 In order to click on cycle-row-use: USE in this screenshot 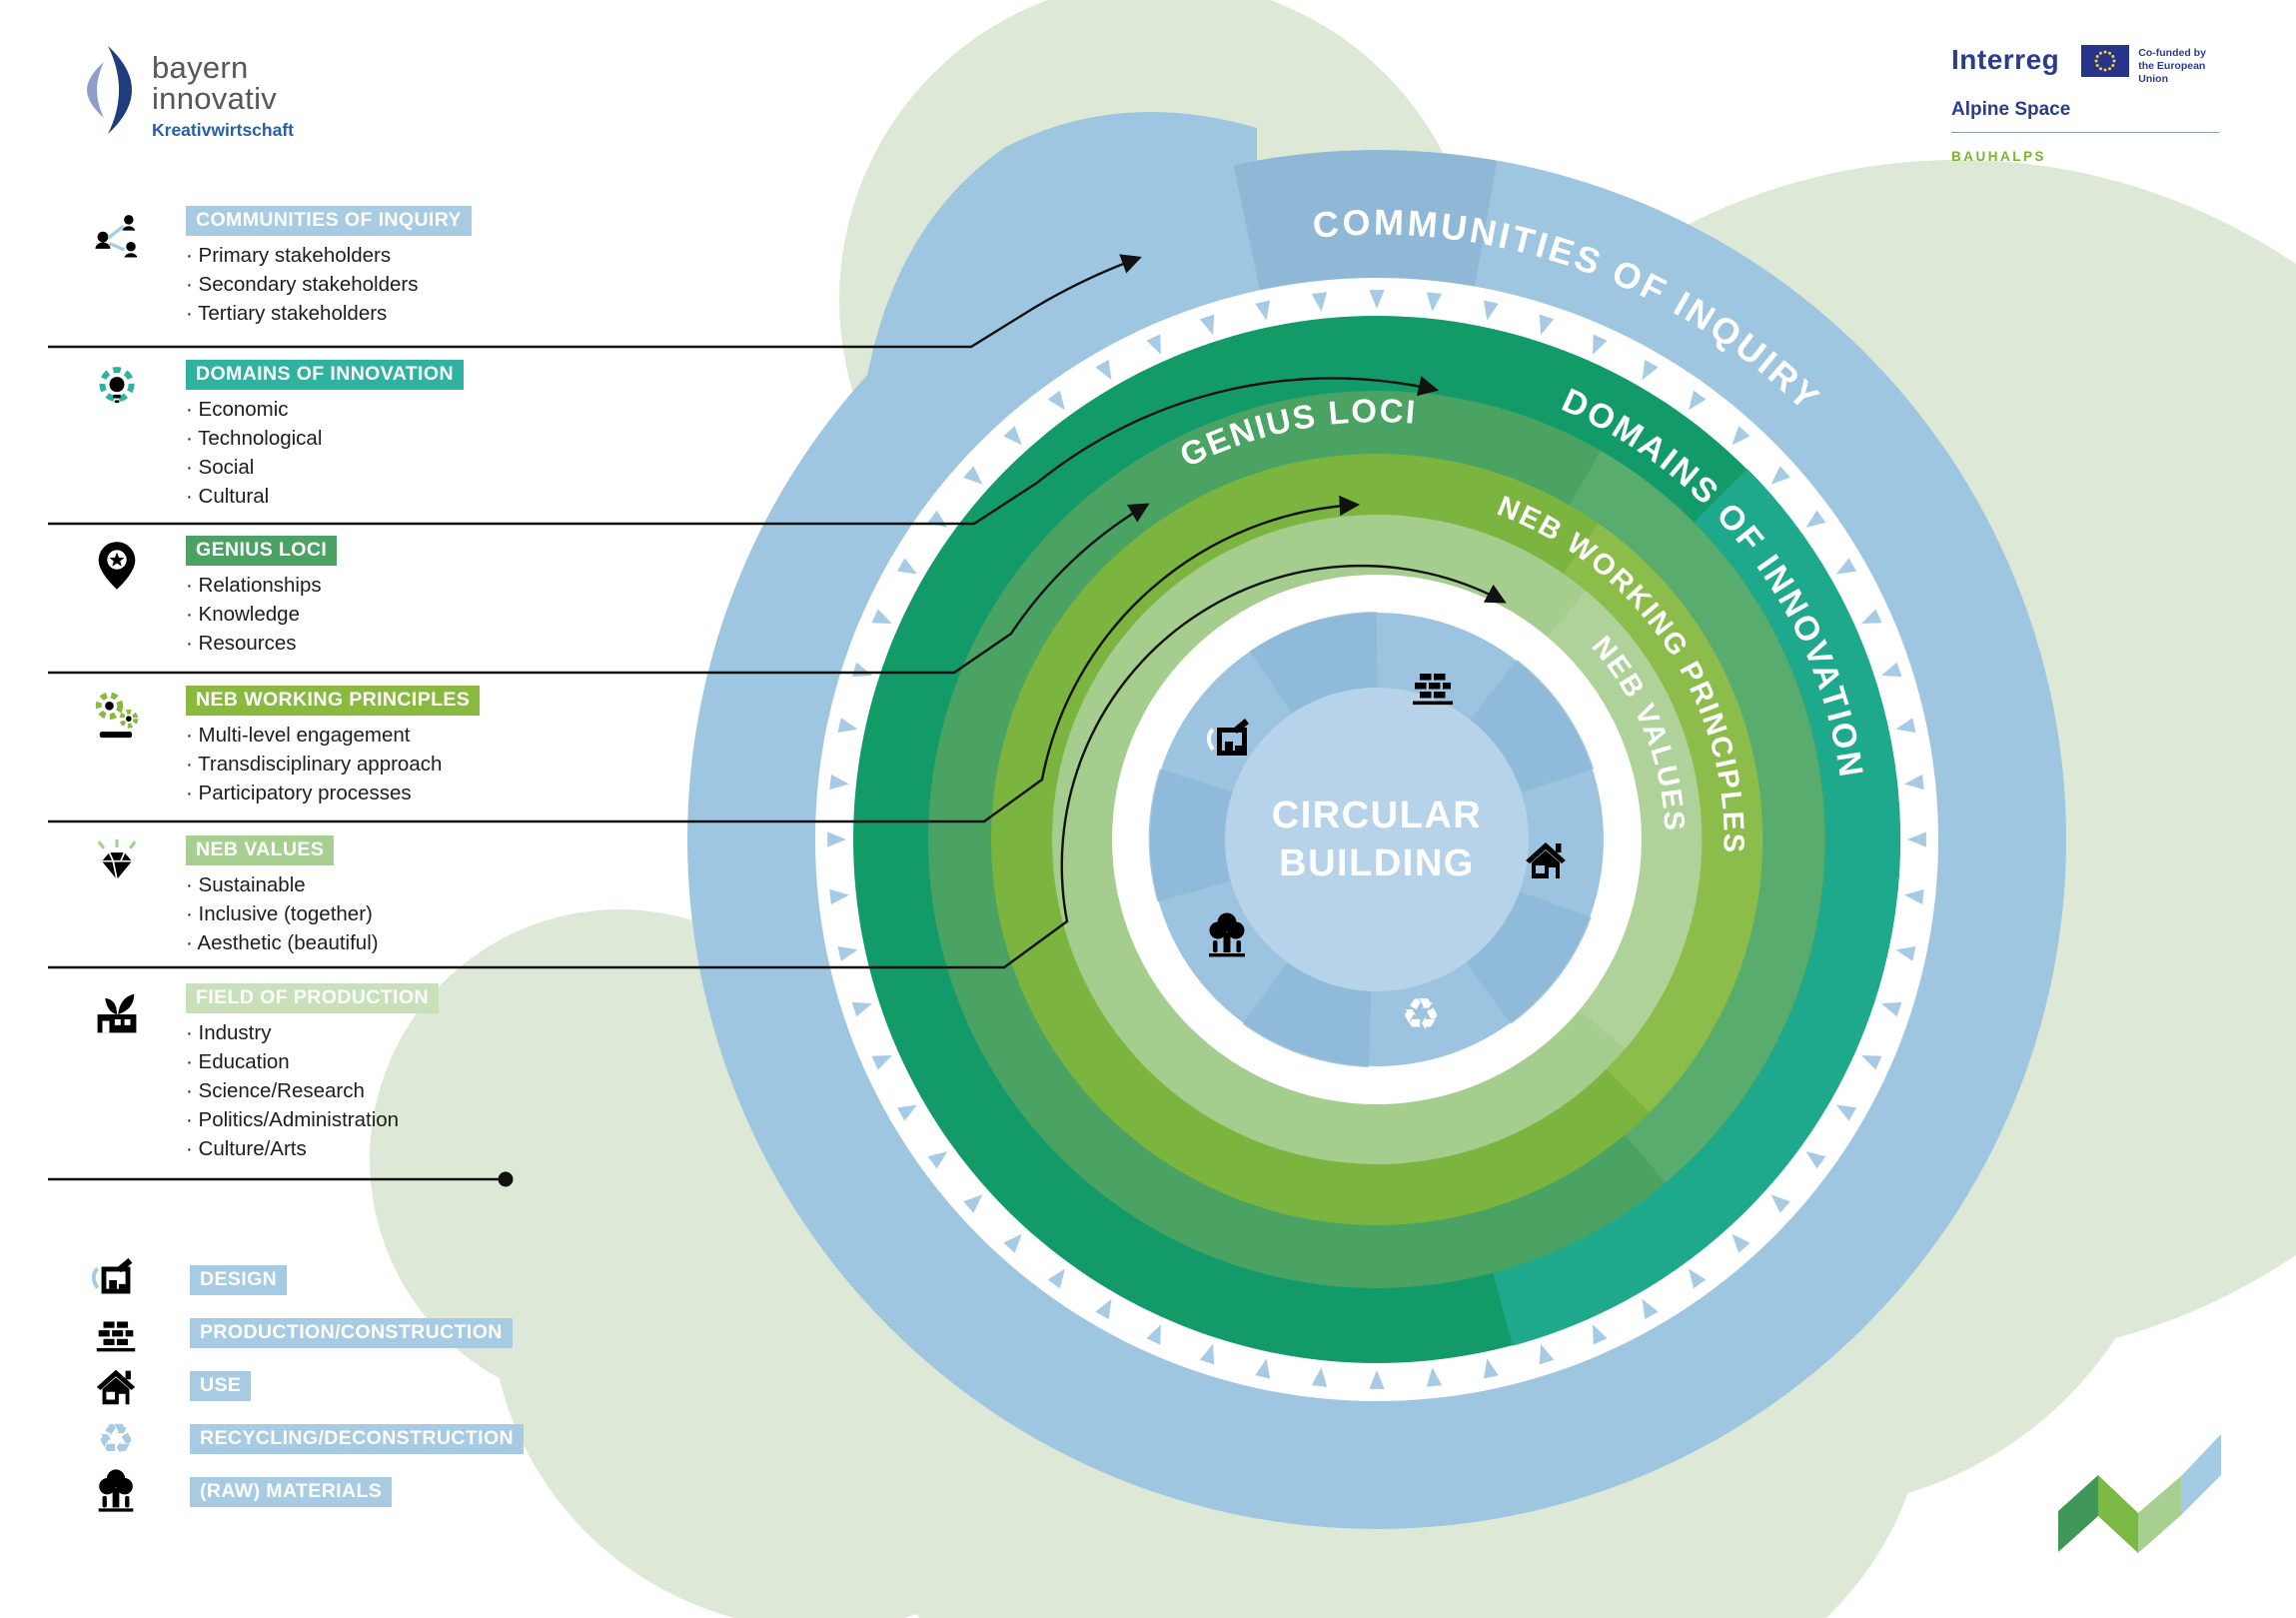, I will do `click(161, 1386)`.